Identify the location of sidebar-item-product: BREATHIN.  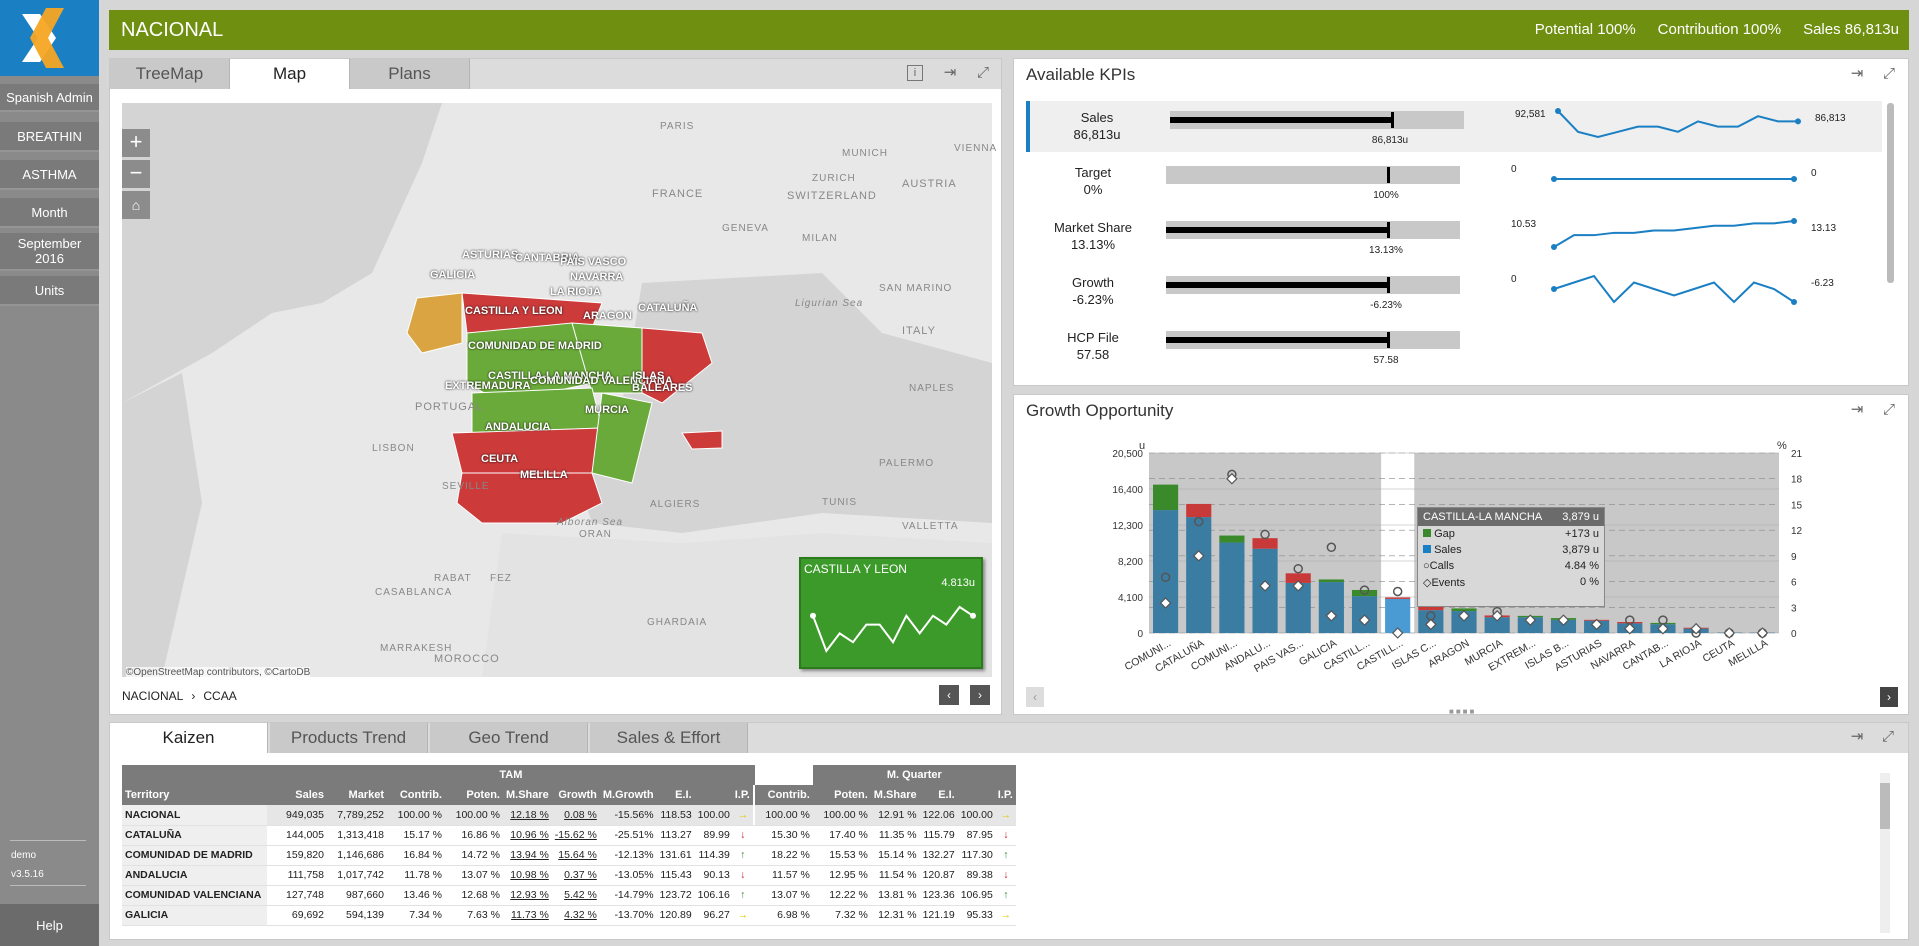
(49, 137).